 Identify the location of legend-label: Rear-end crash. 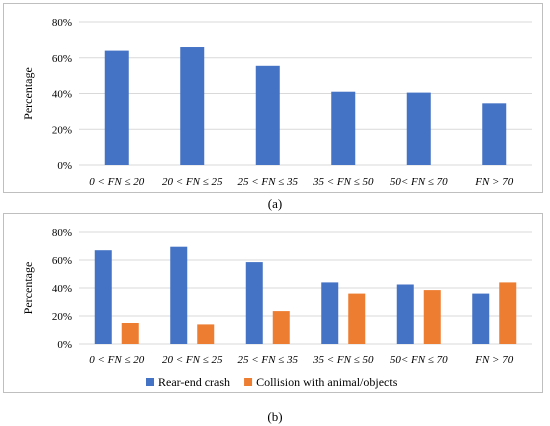
(194, 382).